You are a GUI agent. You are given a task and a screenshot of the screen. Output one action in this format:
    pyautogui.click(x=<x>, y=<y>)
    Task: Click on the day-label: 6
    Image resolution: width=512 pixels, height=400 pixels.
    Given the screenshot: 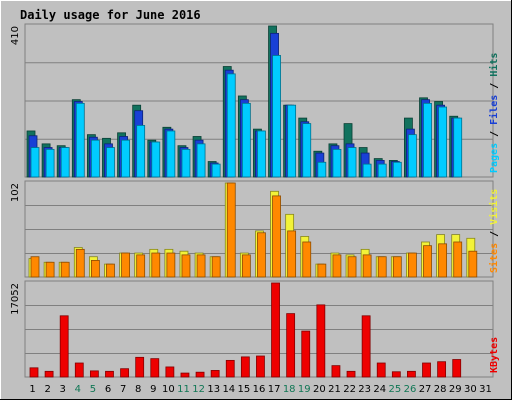 What is the action you would take?
    pyautogui.click(x=108, y=389)
    